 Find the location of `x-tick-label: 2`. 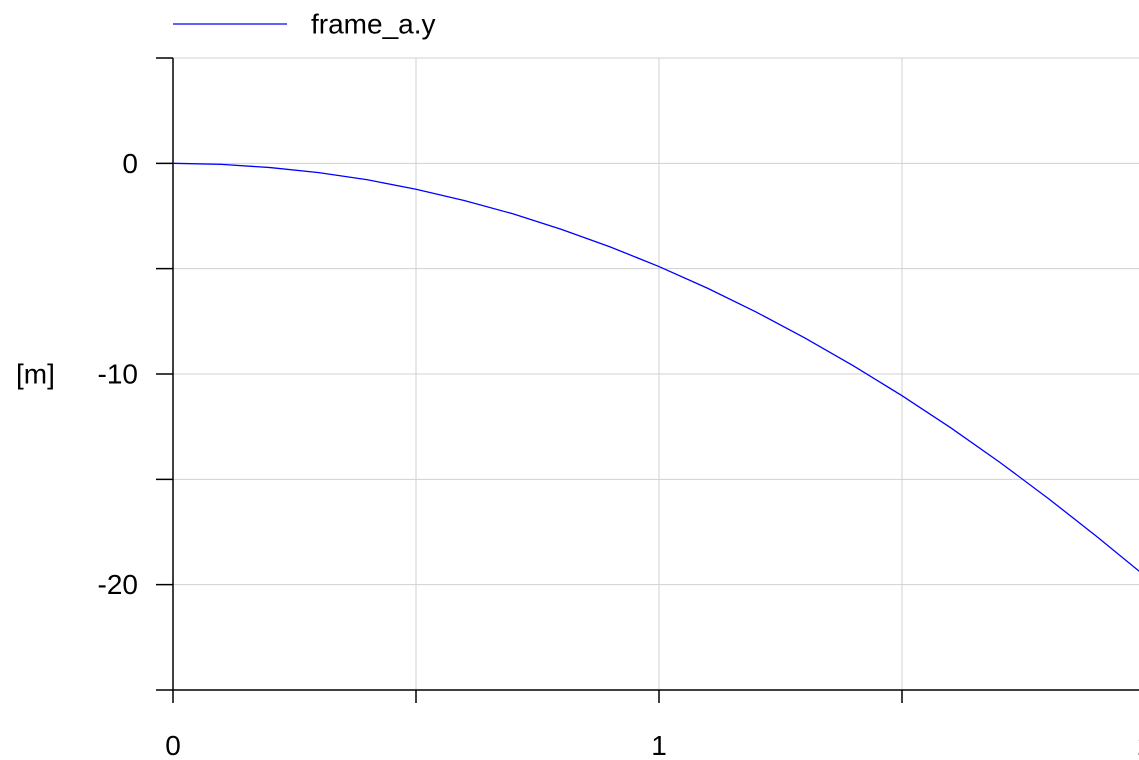

x-tick-label: 2 is located at coordinates (1138, 745).